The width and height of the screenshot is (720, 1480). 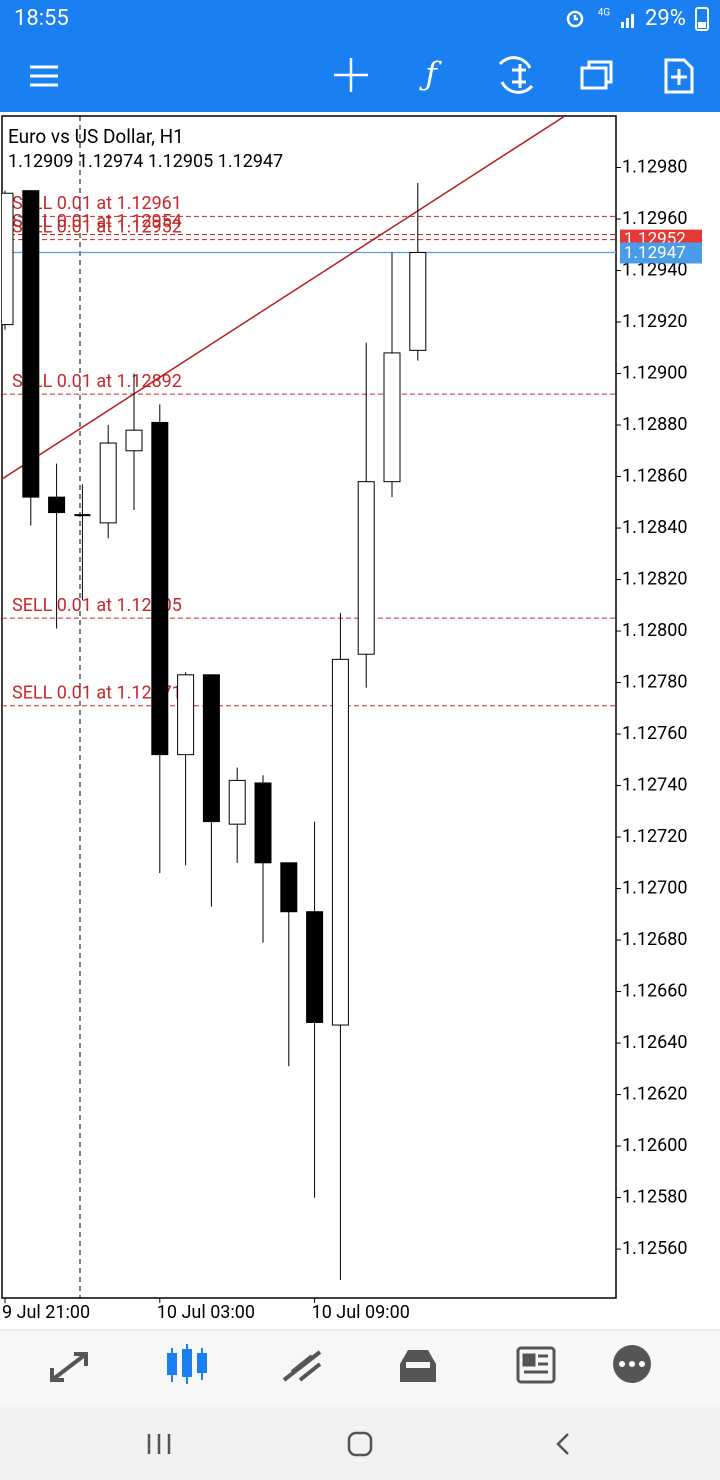 I want to click on y-tick-label: 1.12560, so click(x=654, y=1248).